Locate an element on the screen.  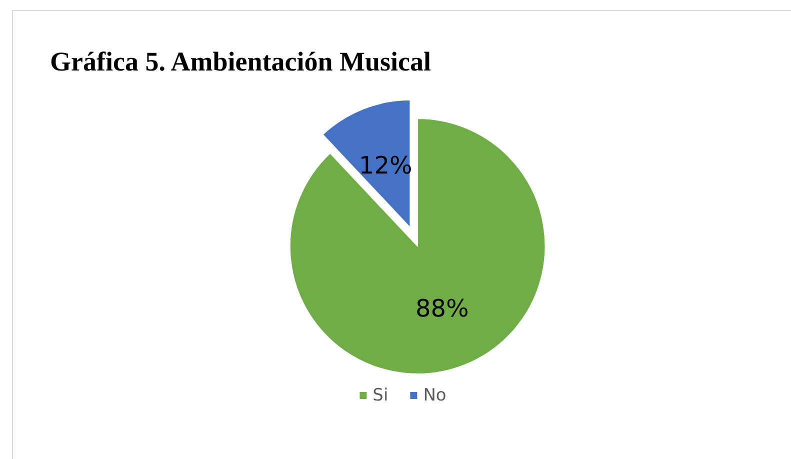
data-label: 88% is located at coordinates (442, 308).